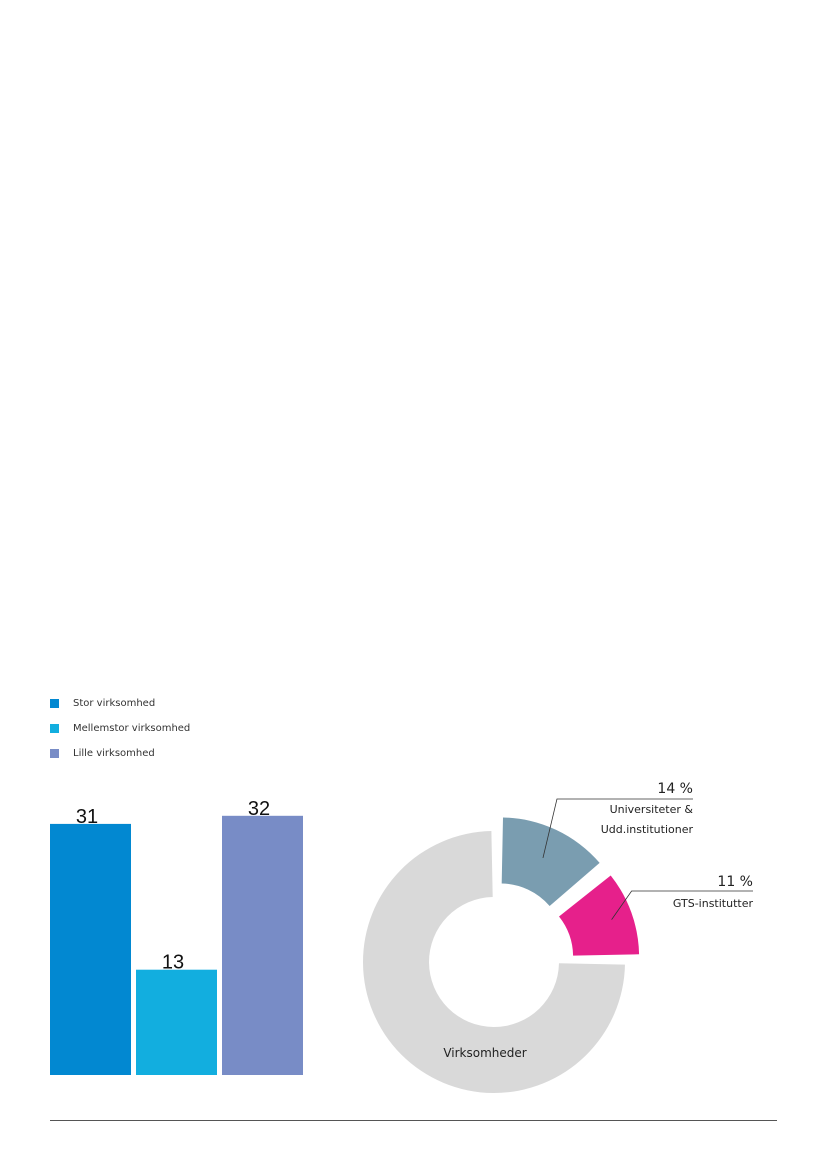 The image size is (827, 1169). What do you see at coordinates (176, 936) in the screenshot?
I see `bar-chart: 31 13 32` at bounding box center [176, 936].